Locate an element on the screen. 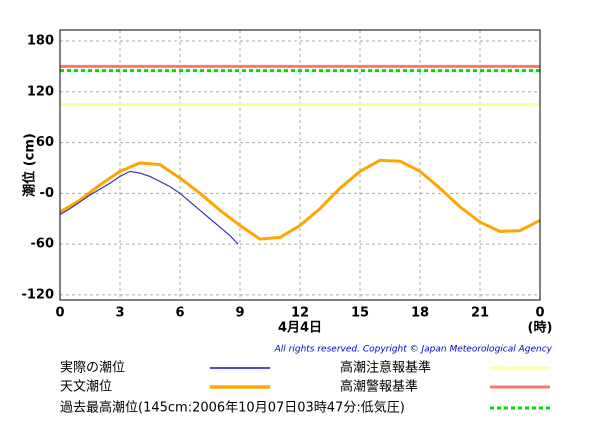 The height and width of the screenshot is (440, 600). y-tick-label: 60 is located at coordinates (45, 142).